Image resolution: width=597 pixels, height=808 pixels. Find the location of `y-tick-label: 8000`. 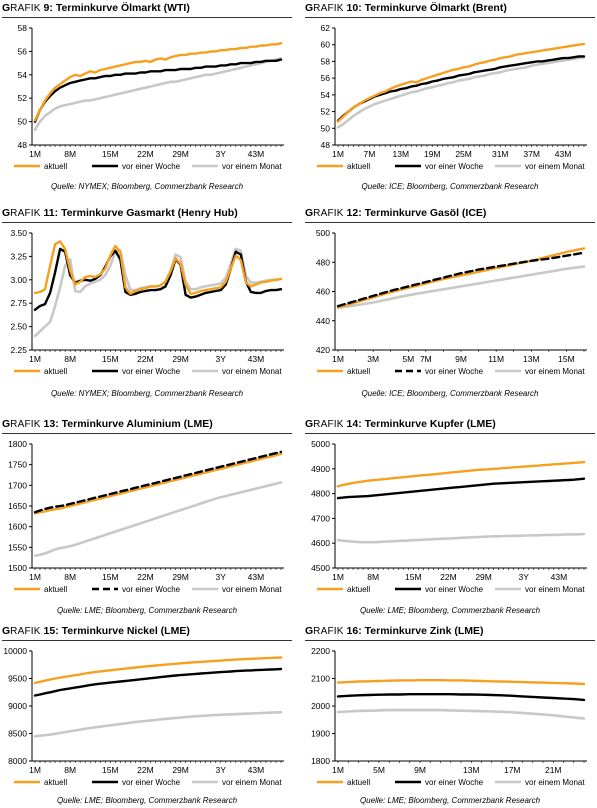

y-tick-label: 8000 is located at coordinates (17, 761).